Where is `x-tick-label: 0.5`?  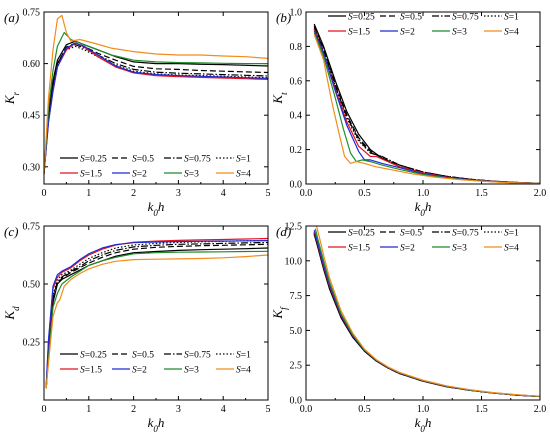 x-tick-label: 0.5 is located at coordinates (364, 193).